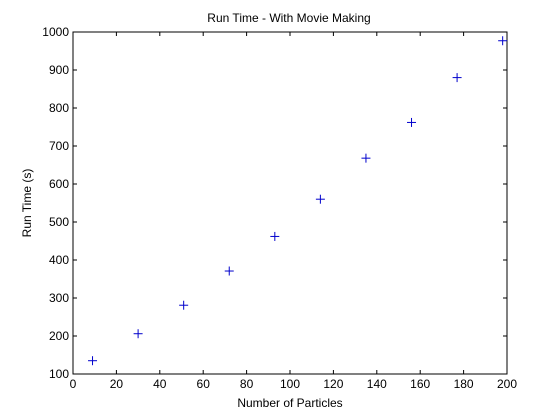 This screenshot has height=420, width=560. I want to click on y-tick-label: 700, so click(59, 146).